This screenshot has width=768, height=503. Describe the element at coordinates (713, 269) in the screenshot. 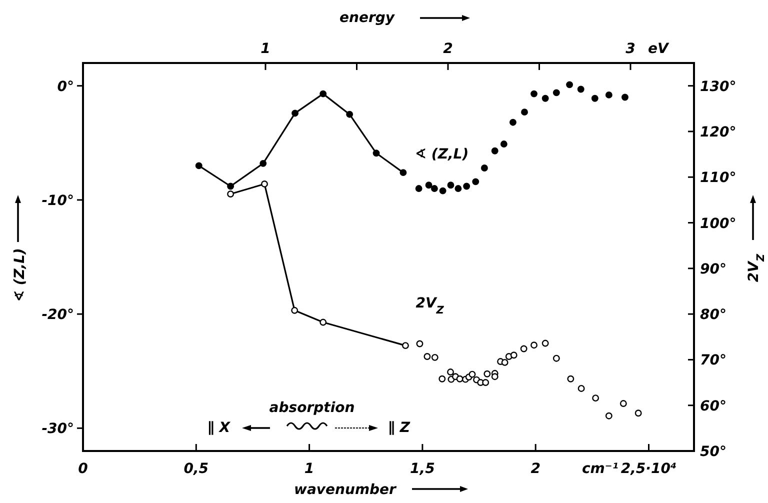

I see `y2-tick-label: 90°` at that location.